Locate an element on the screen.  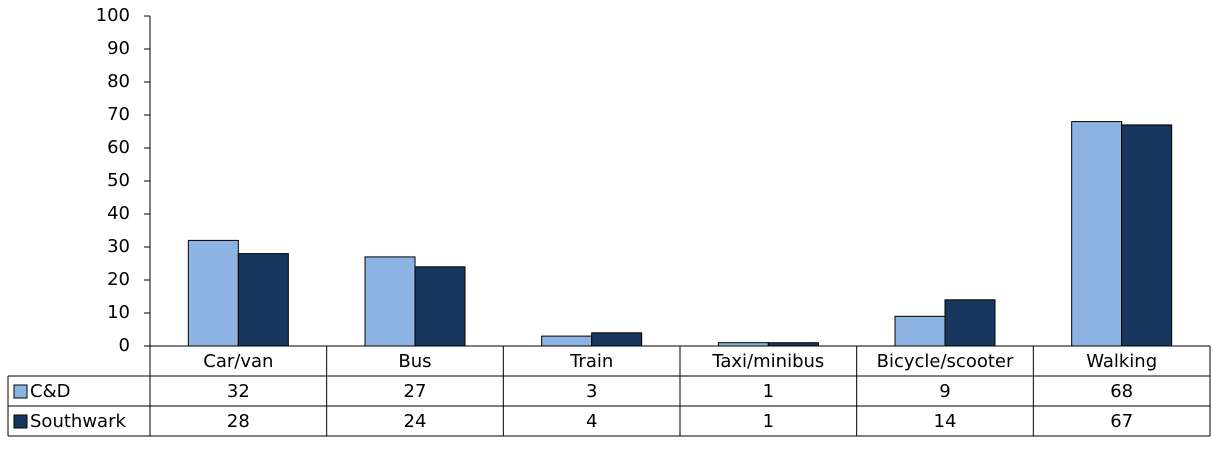
x-tick-label: Bicycle/scooter is located at coordinates (945, 361).